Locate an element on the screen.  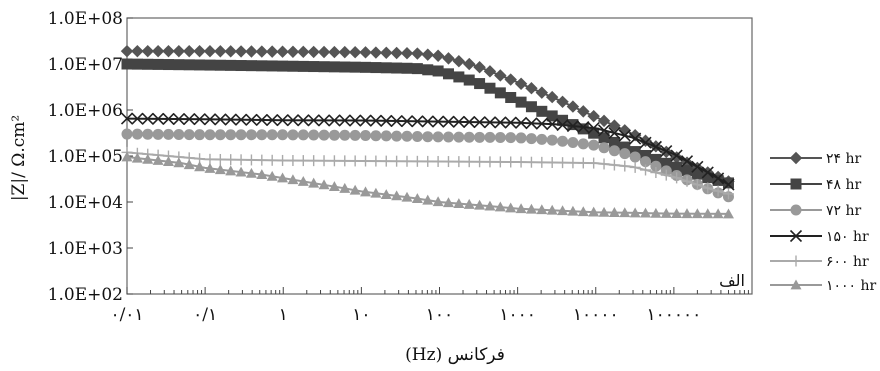
legend-item-1: ۲۴ hr is located at coordinates (816, 159).